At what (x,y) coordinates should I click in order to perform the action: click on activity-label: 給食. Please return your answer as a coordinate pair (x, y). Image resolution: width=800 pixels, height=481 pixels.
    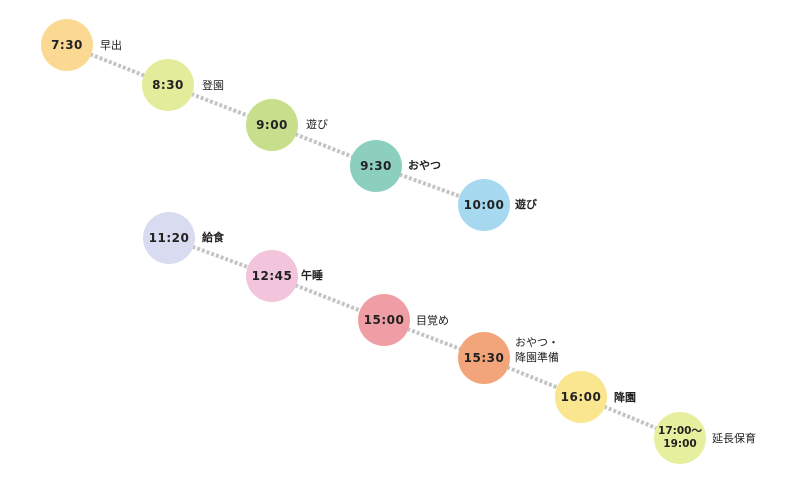
    Looking at the image, I should click on (213, 237).